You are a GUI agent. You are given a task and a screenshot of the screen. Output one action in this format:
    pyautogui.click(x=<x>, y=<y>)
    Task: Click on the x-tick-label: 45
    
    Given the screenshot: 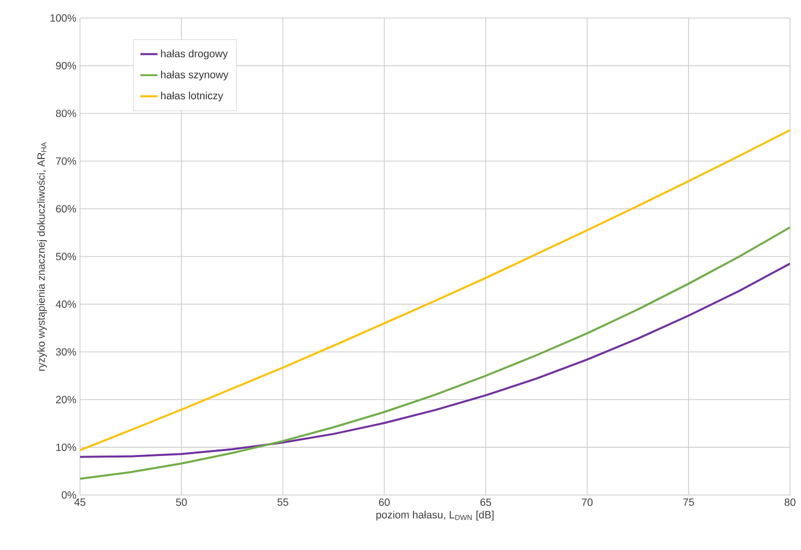 What is the action you would take?
    pyautogui.click(x=80, y=502)
    